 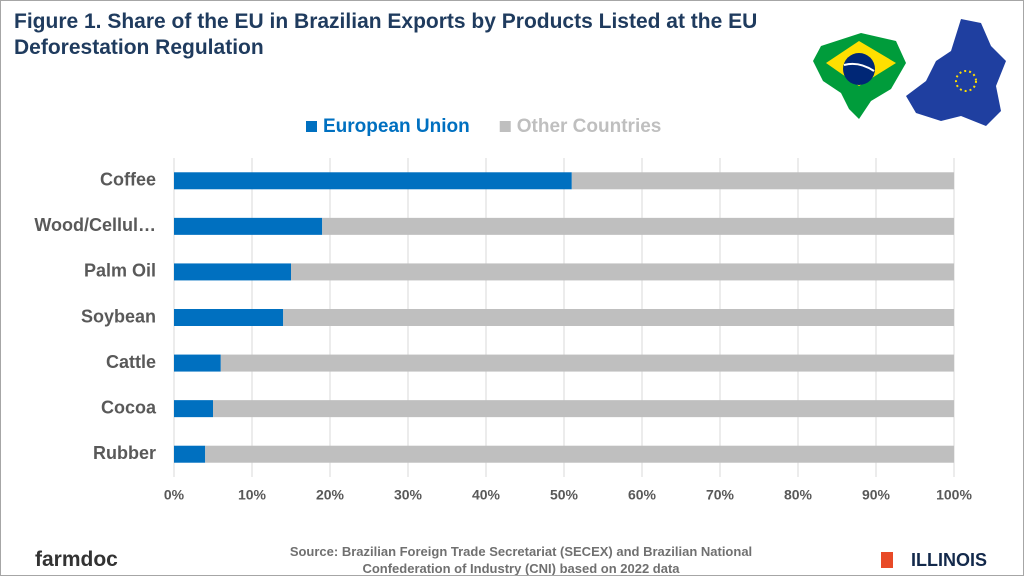 What do you see at coordinates (564, 495) in the screenshot?
I see `x-tick-label: 50%` at bounding box center [564, 495].